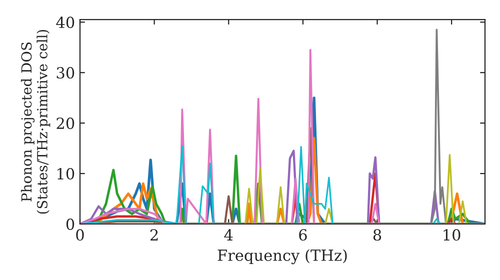  What do you see at coordinates (65, 124) in the screenshot?
I see `y-tick-label: 20` at bounding box center [65, 124].